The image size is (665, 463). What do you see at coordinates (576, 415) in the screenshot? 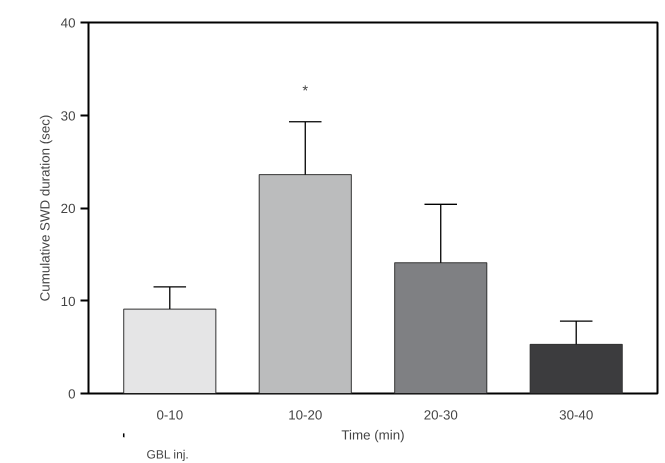
I see `x-tick-label: 30-40` at bounding box center [576, 415].